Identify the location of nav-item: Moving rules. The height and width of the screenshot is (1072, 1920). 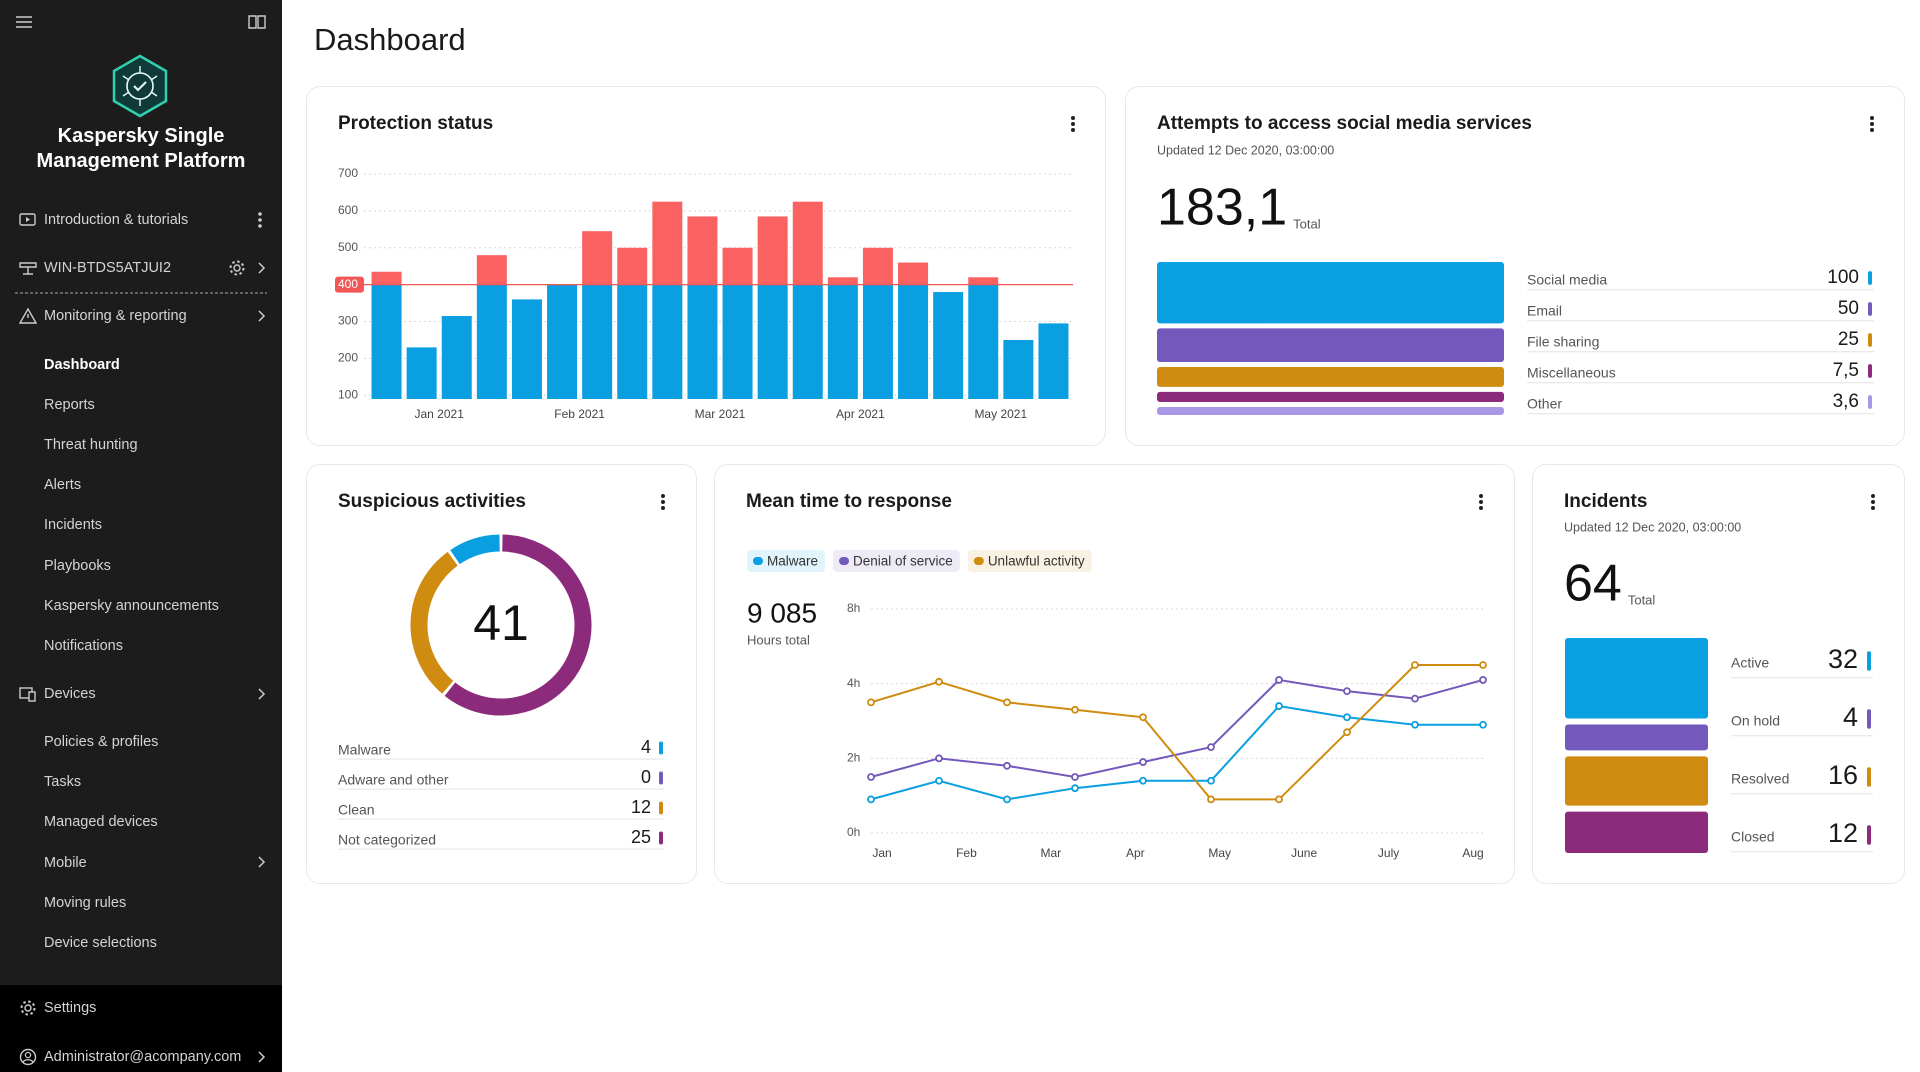
(85, 902).